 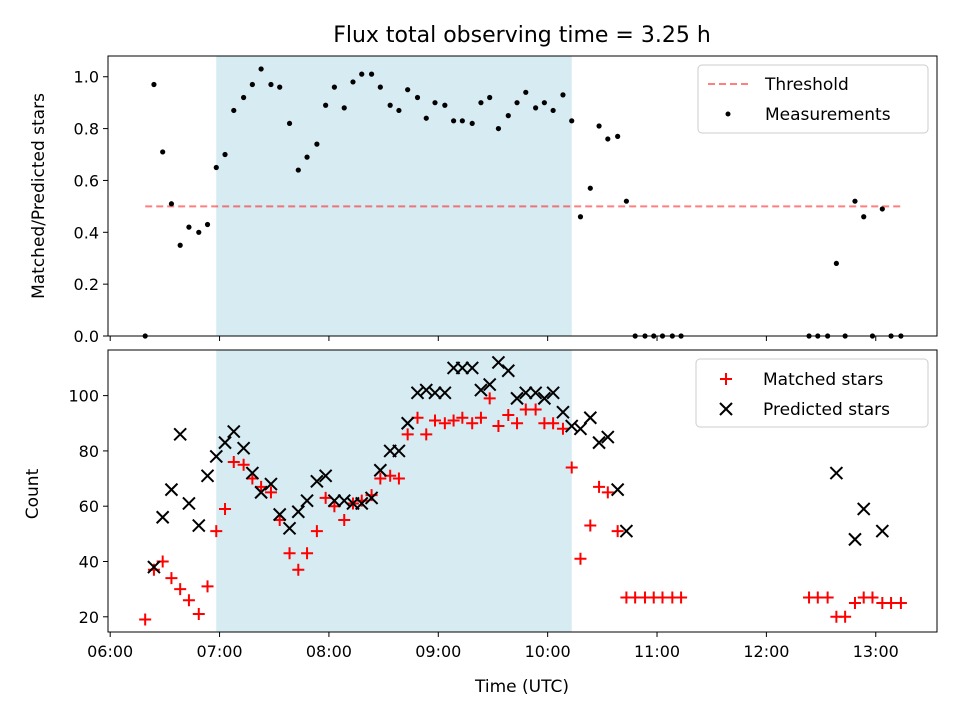 What do you see at coordinates (89, 562) in the screenshot?
I see `bottom-ytick-label: 40` at bounding box center [89, 562].